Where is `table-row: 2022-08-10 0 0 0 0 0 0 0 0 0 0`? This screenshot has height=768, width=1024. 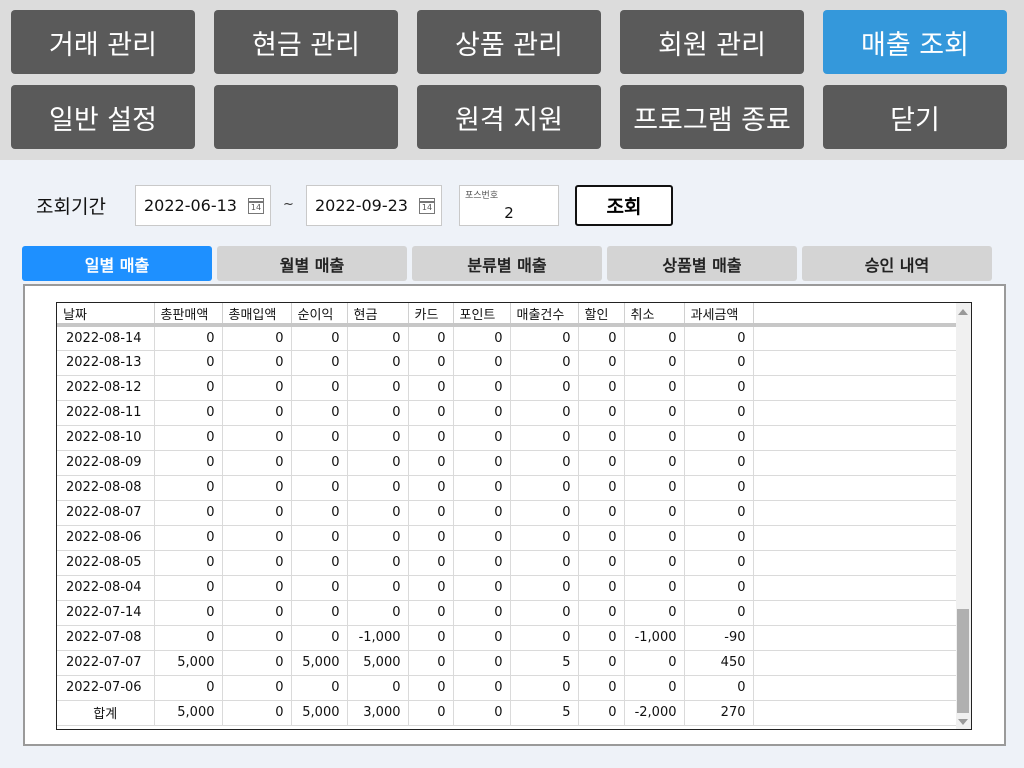
table-row: 2022-08-10 0 0 0 0 0 0 0 0 0 0 is located at coordinates (508, 438).